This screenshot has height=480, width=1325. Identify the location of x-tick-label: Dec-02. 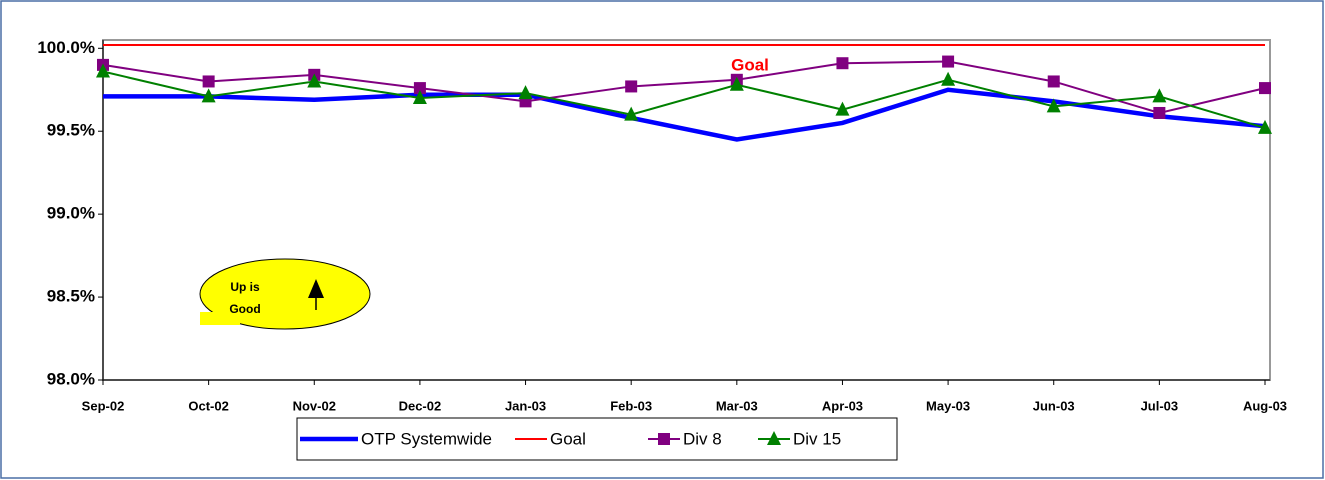
(420, 405).